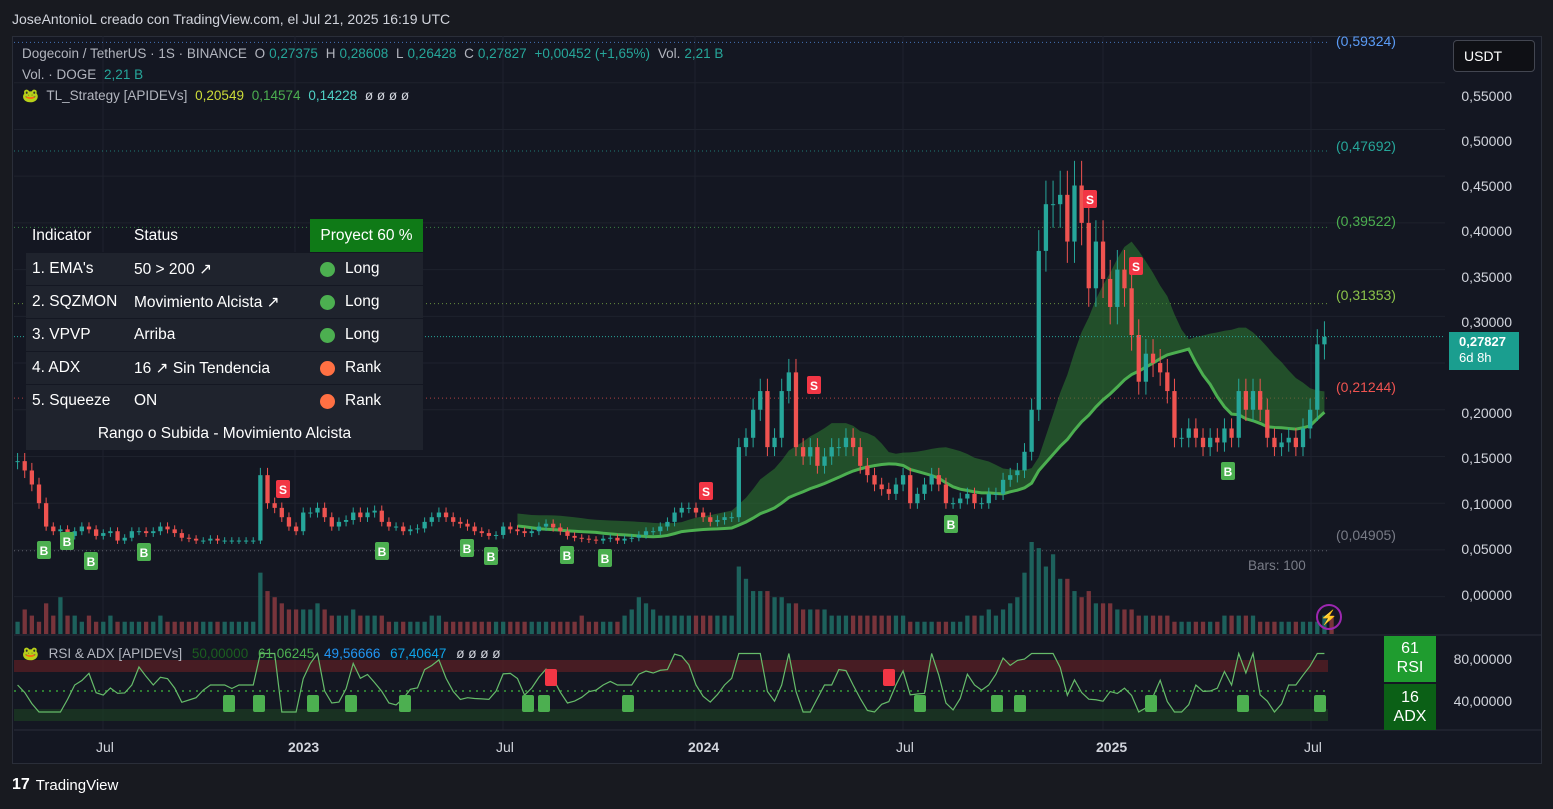 Image resolution: width=1553 pixels, height=809 pixels. Describe the element at coordinates (84, 74) in the screenshot. I see `volume-legend: Vol. · DOGE 2,21 B` at that location.